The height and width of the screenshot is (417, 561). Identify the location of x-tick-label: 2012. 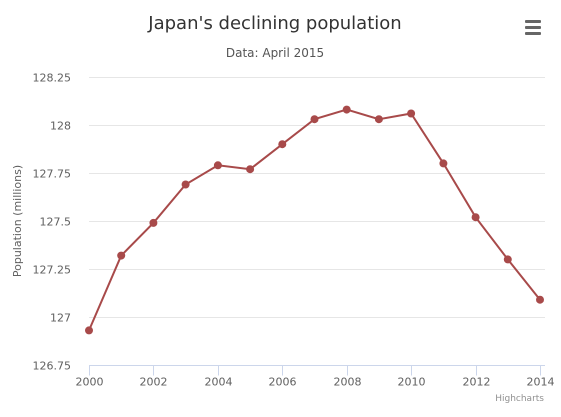
(477, 382).